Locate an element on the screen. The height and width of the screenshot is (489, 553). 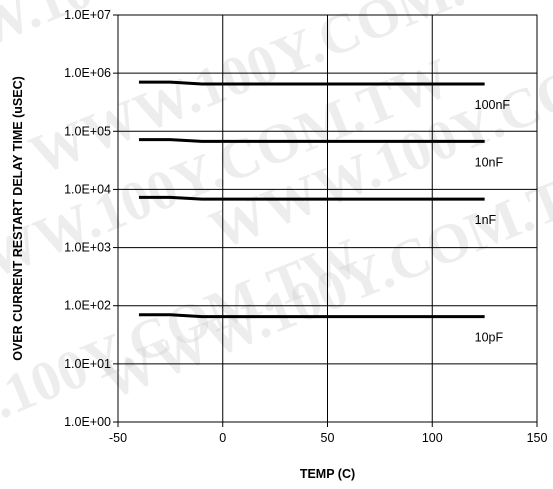
y-tick-label: 1.0E+02 is located at coordinates (87, 306).